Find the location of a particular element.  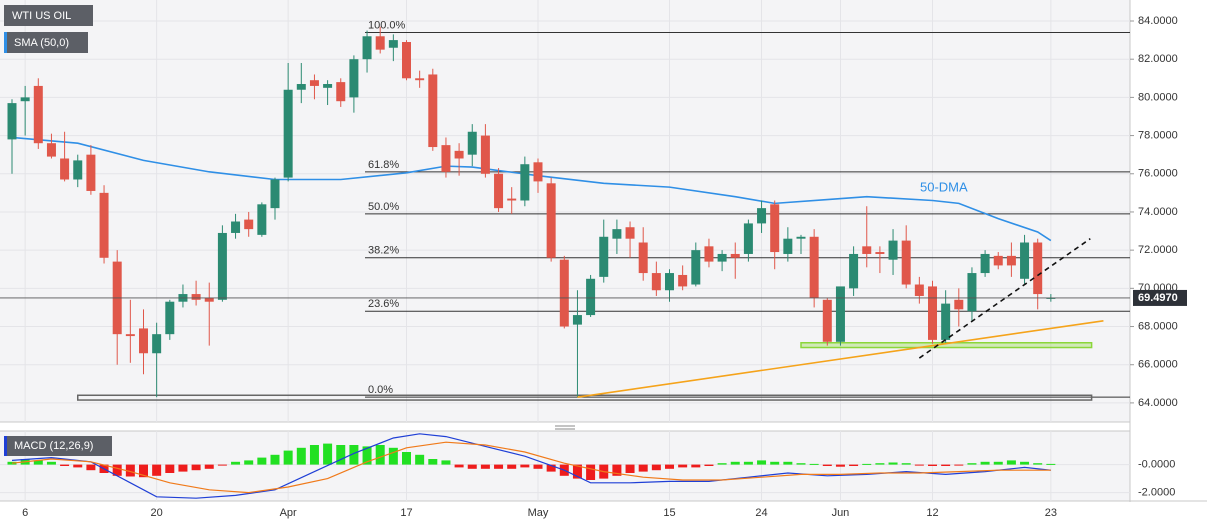

y-tick-label: 80.0000 is located at coordinates (1158, 97).